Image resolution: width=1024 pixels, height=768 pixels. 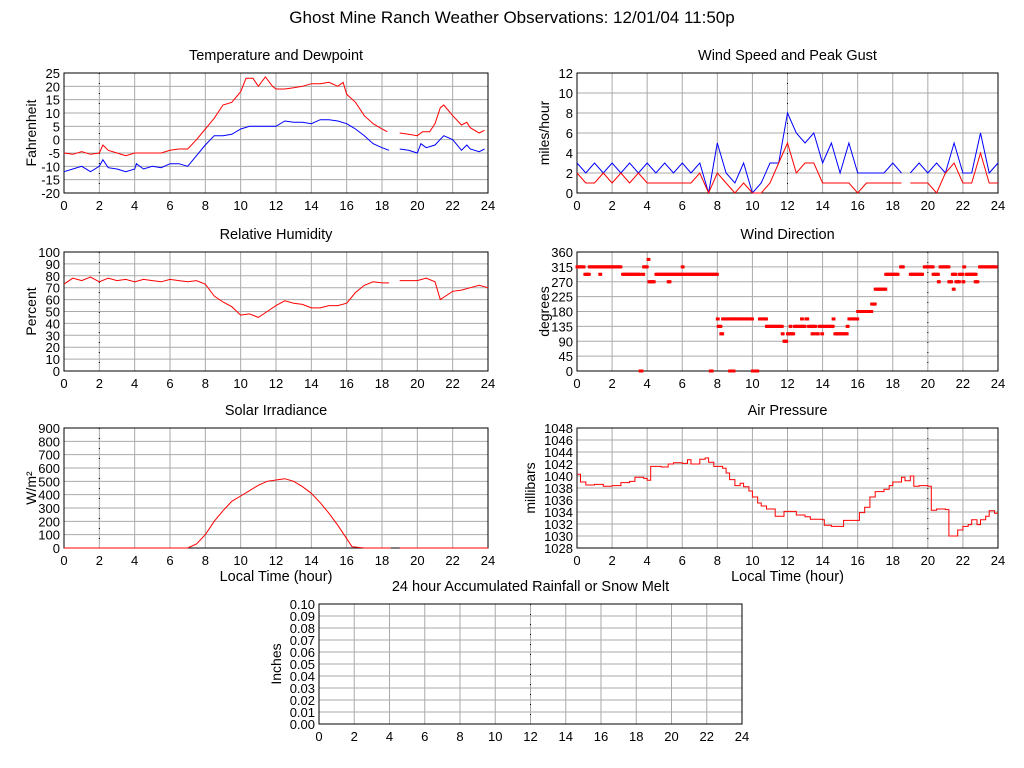 I want to click on y-tick-label: 1030, so click(x=558, y=536).